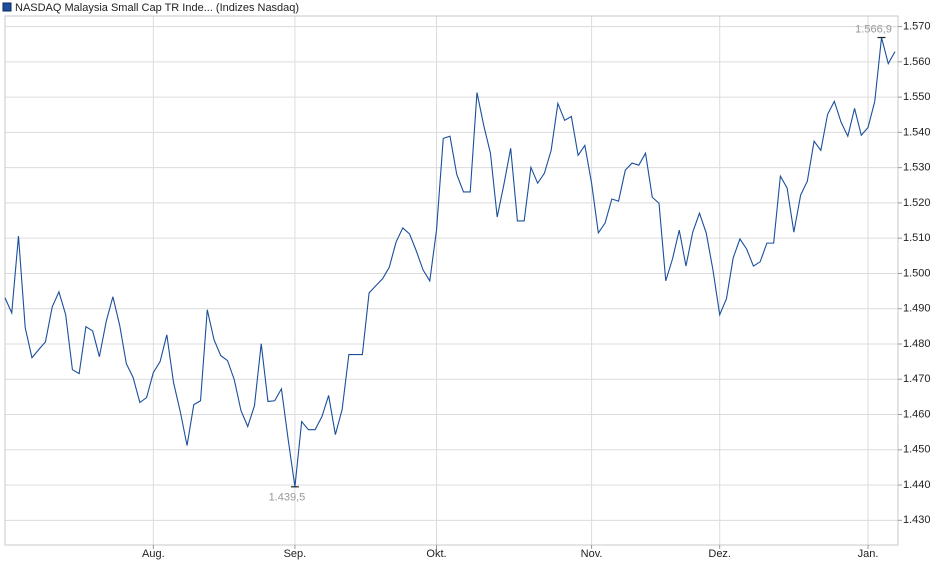 The width and height of the screenshot is (940, 579). What do you see at coordinates (592, 554) in the screenshot?
I see `x-tick-label: Nov.` at bounding box center [592, 554].